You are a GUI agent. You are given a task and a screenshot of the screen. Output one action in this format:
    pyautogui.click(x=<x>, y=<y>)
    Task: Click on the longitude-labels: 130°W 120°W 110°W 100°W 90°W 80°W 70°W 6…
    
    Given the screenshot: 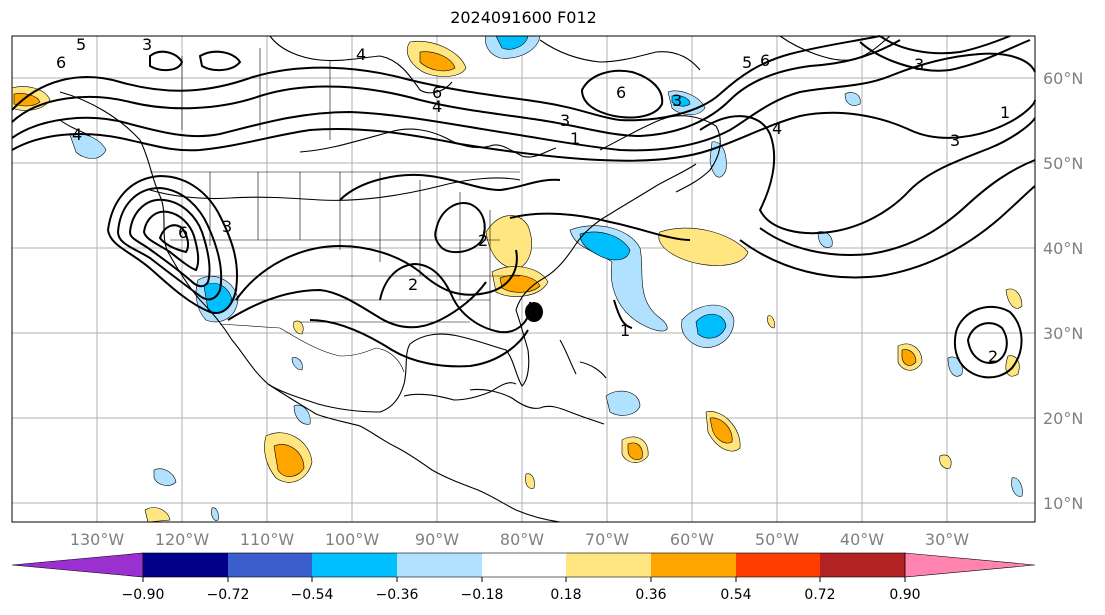 What is the action you would take?
    pyautogui.click(x=519, y=539)
    